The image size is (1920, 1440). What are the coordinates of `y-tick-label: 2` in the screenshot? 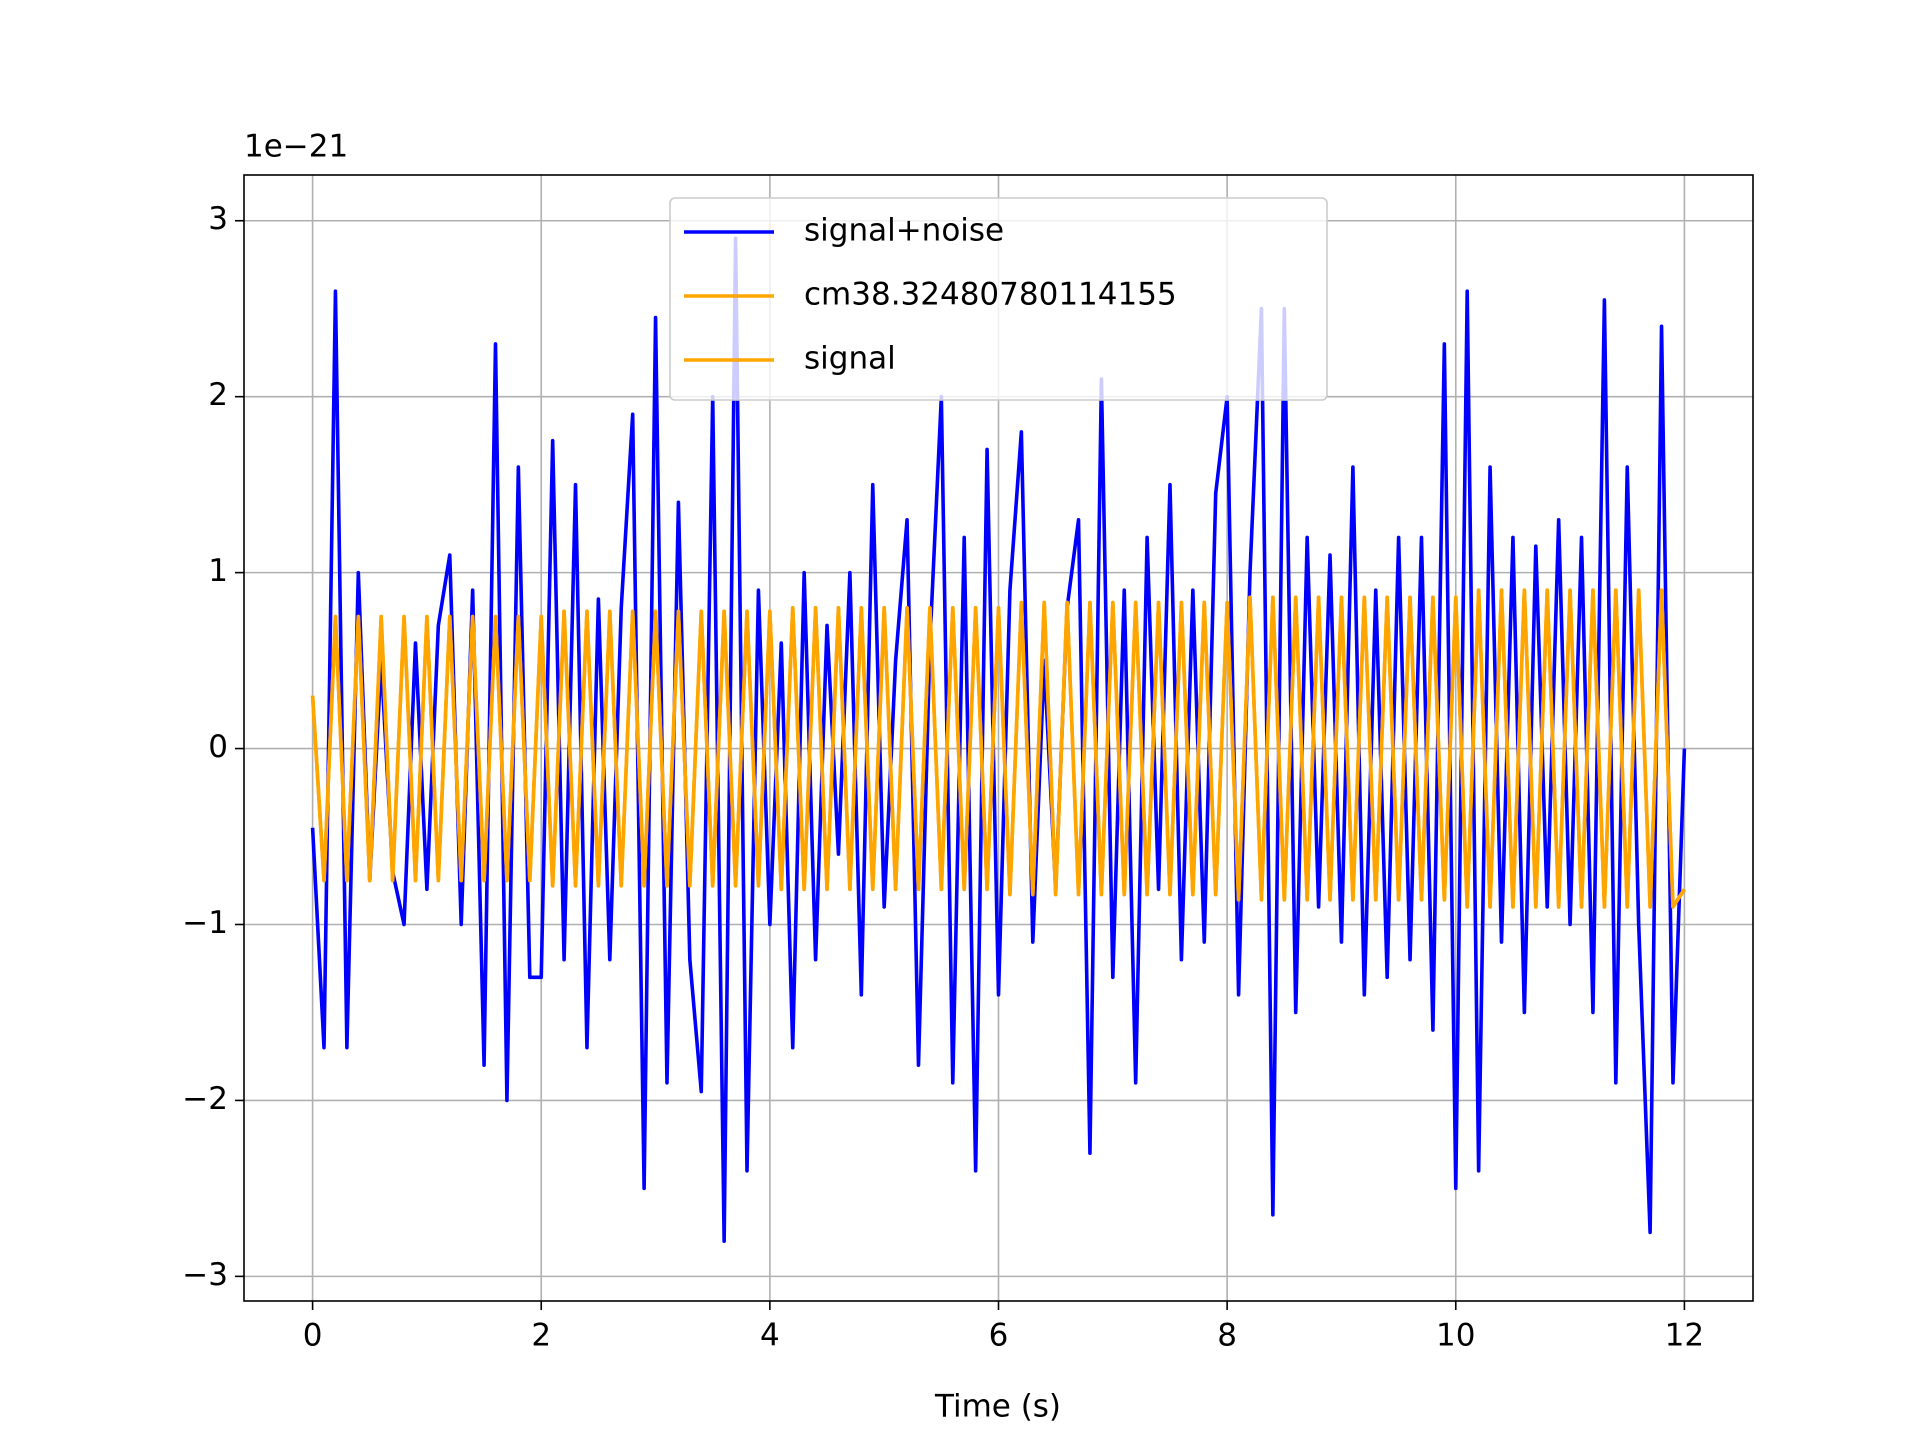 It's located at (218, 395).